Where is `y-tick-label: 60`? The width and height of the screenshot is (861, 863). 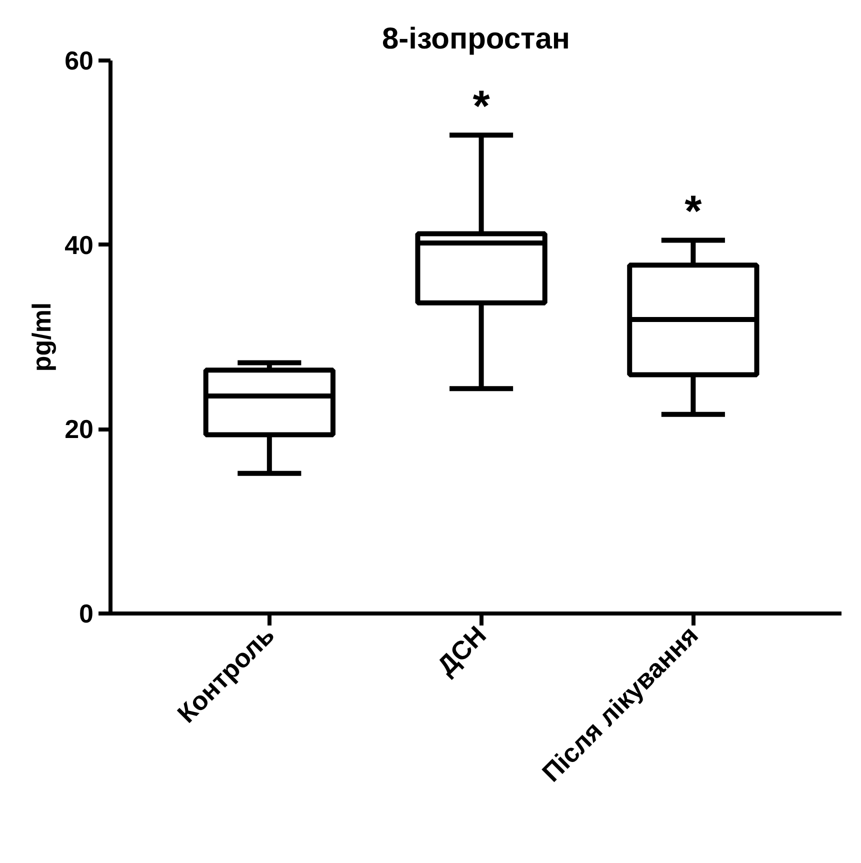
y-tick-label: 60 is located at coordinates (79, 61).